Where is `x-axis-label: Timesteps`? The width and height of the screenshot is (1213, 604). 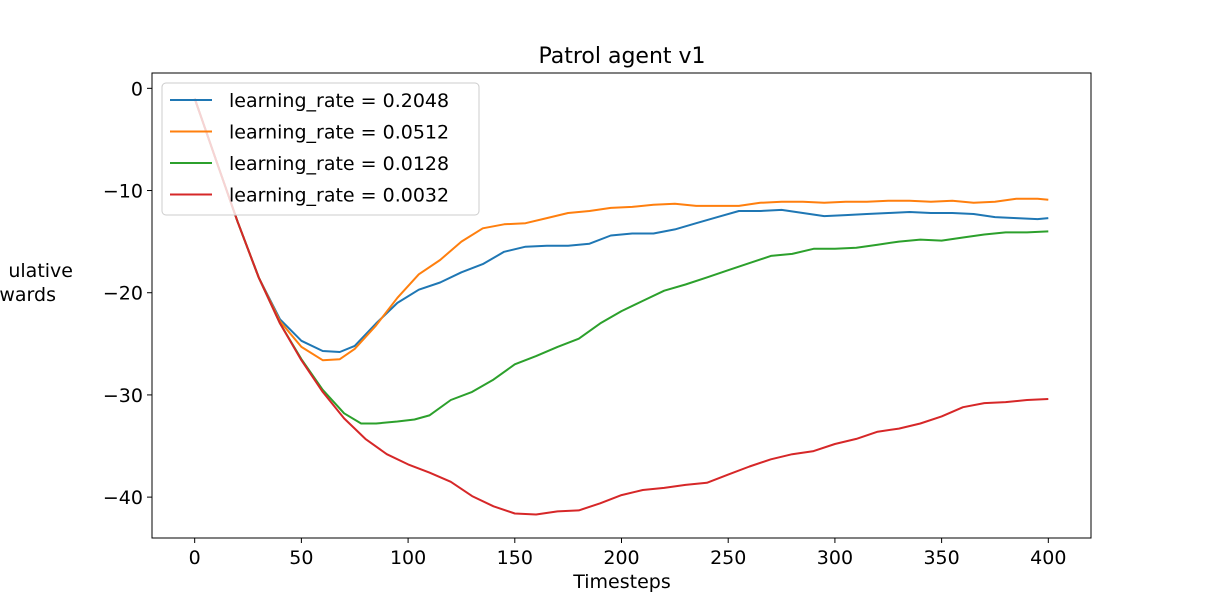 x-axis-label: Timesteps is located at coordinates (621, 582).